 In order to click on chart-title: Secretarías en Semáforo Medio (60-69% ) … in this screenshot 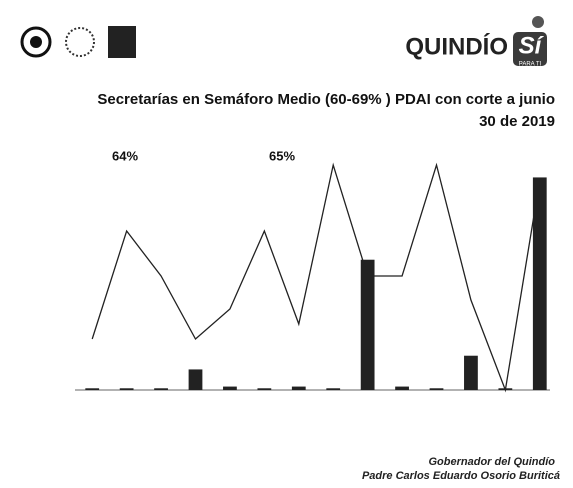, I will do `click(326, 99)`.